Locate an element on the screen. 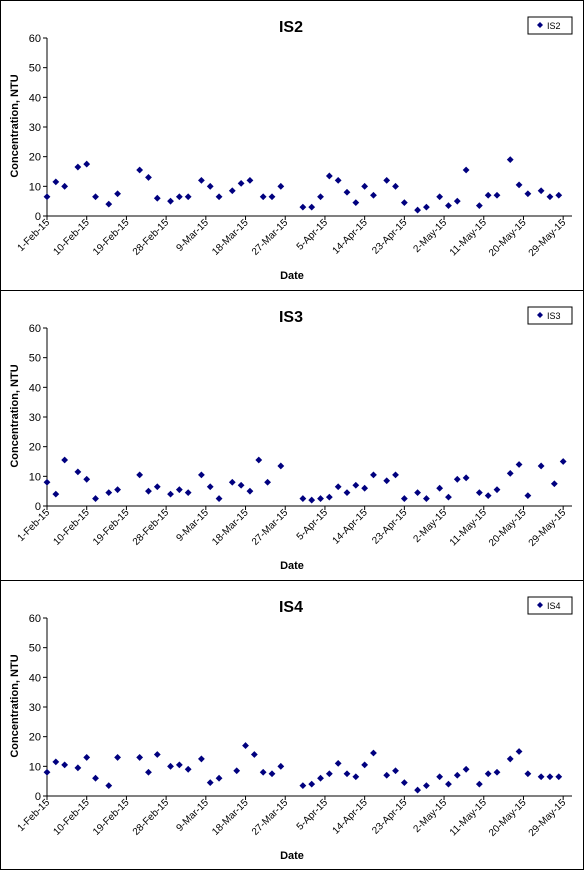 The width and height of the screenshot is (585, 870). legend-label: IS4 is located at coordinates (554, 606).